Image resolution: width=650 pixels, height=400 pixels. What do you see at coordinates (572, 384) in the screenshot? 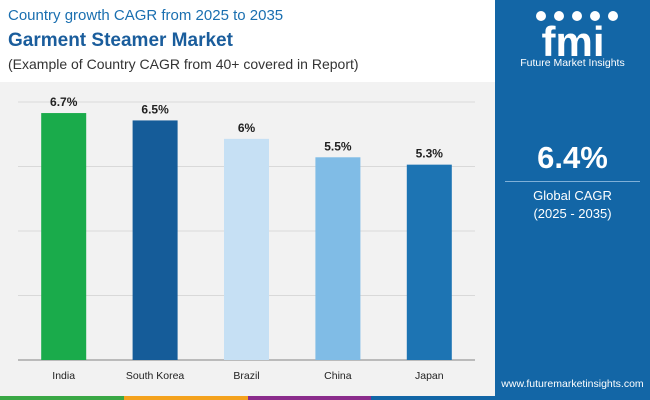
I see `website-link: www.futuremarketinsights.com` at bounding box center [572, 384].